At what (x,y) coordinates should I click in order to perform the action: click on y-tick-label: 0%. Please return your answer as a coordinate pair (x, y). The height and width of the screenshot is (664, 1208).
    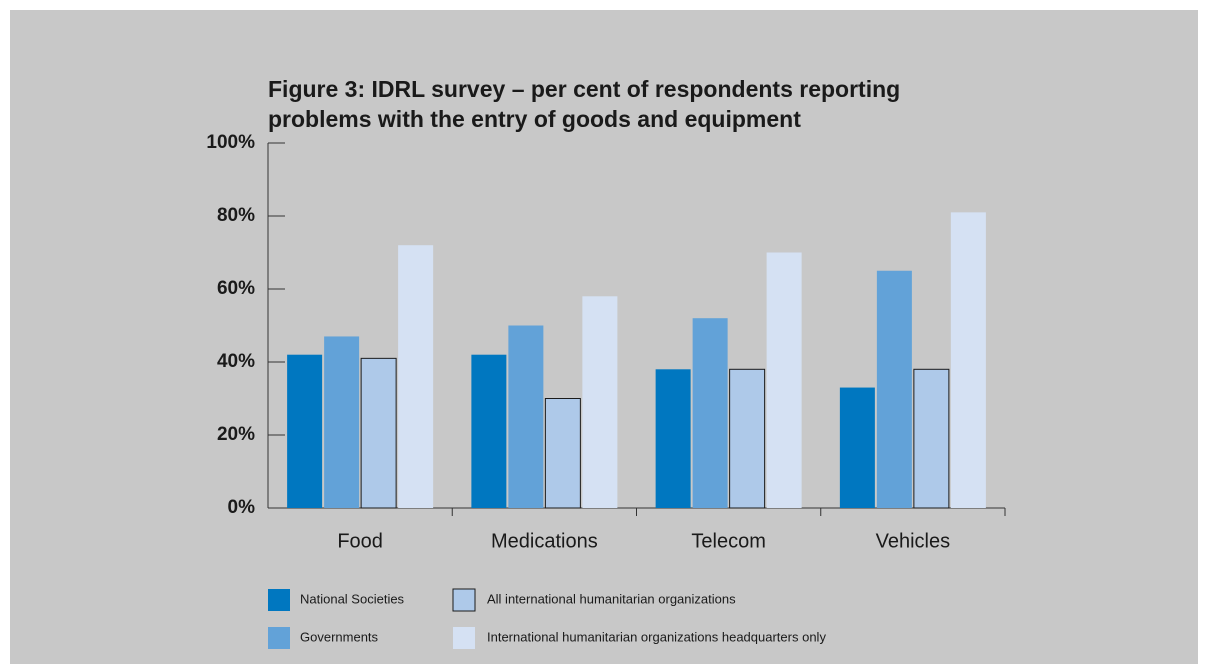
    Looking at the image, I should click on (242, 507).